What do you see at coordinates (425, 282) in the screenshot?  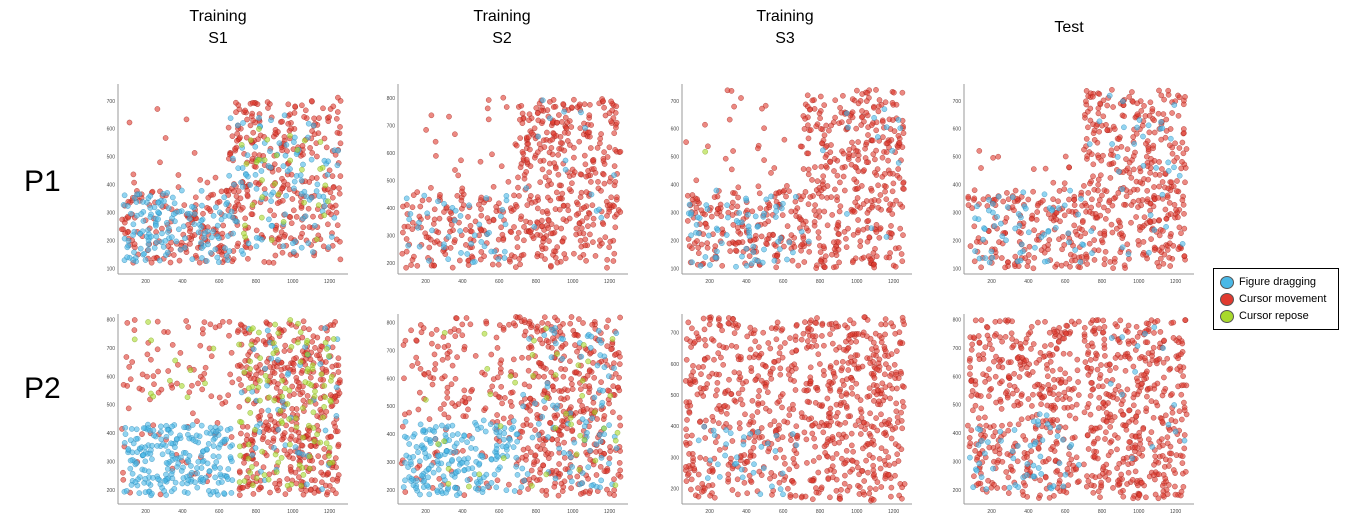 I see `x-tick-label: 200` at bounding box center [425, 282].